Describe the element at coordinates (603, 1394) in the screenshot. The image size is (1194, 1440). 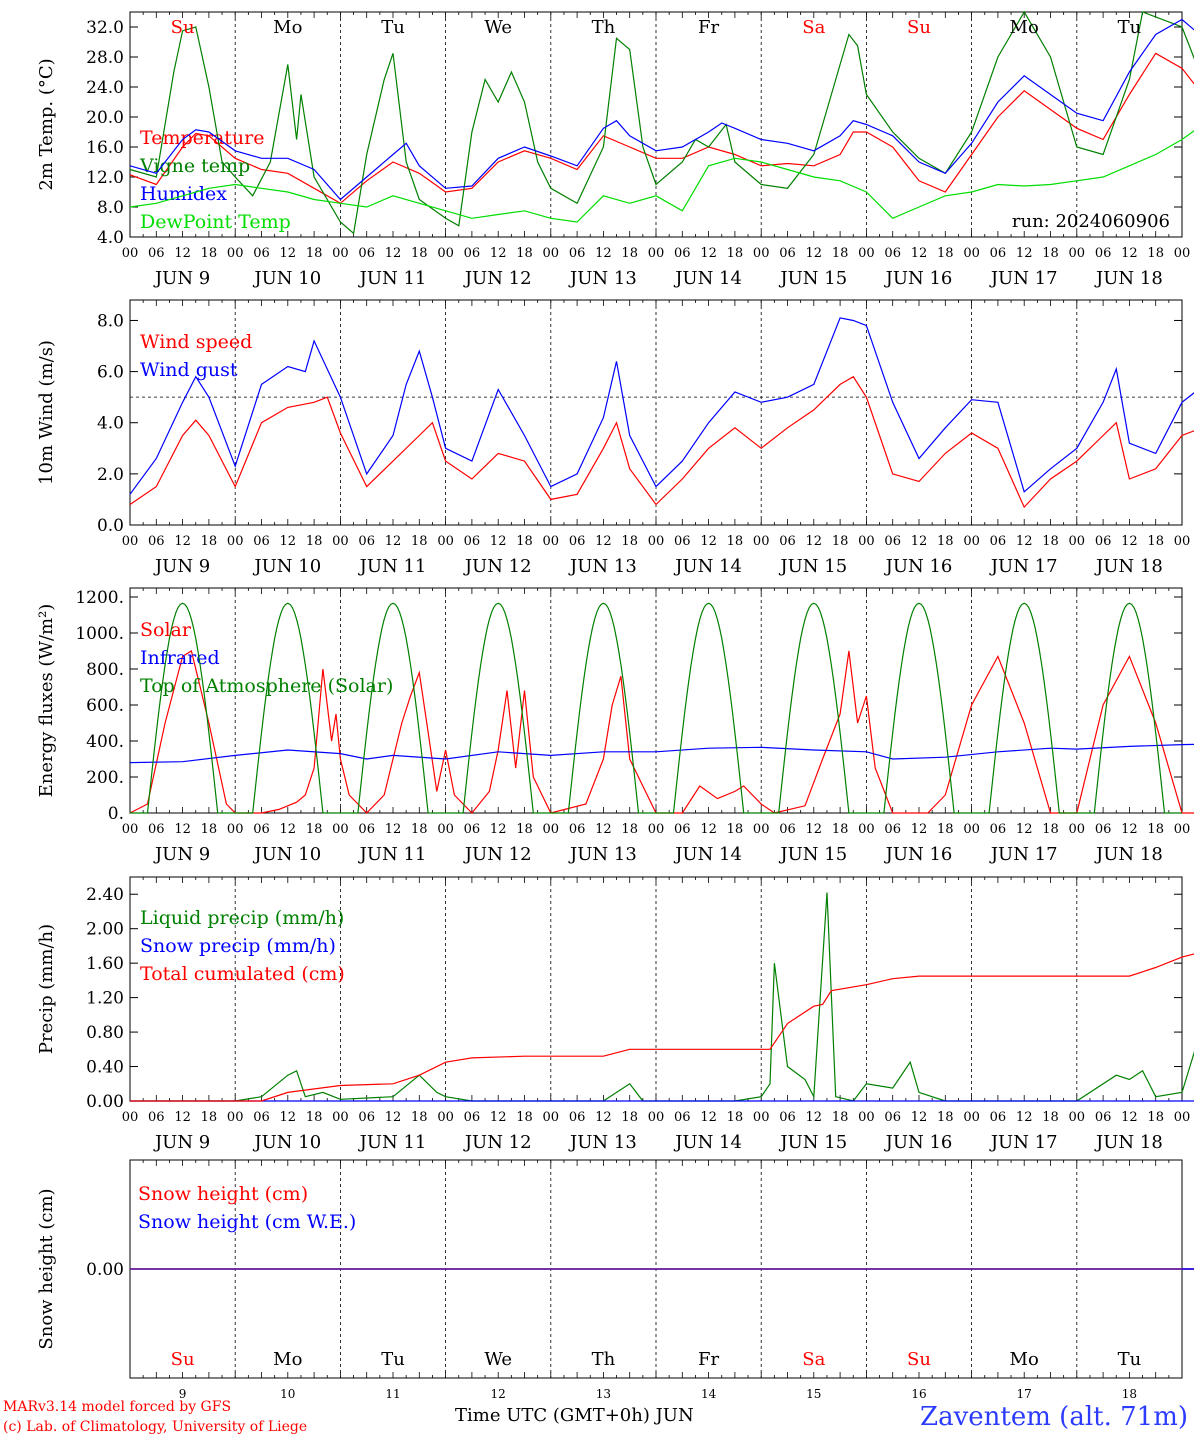
I see `day-number-label: 13` at that location.